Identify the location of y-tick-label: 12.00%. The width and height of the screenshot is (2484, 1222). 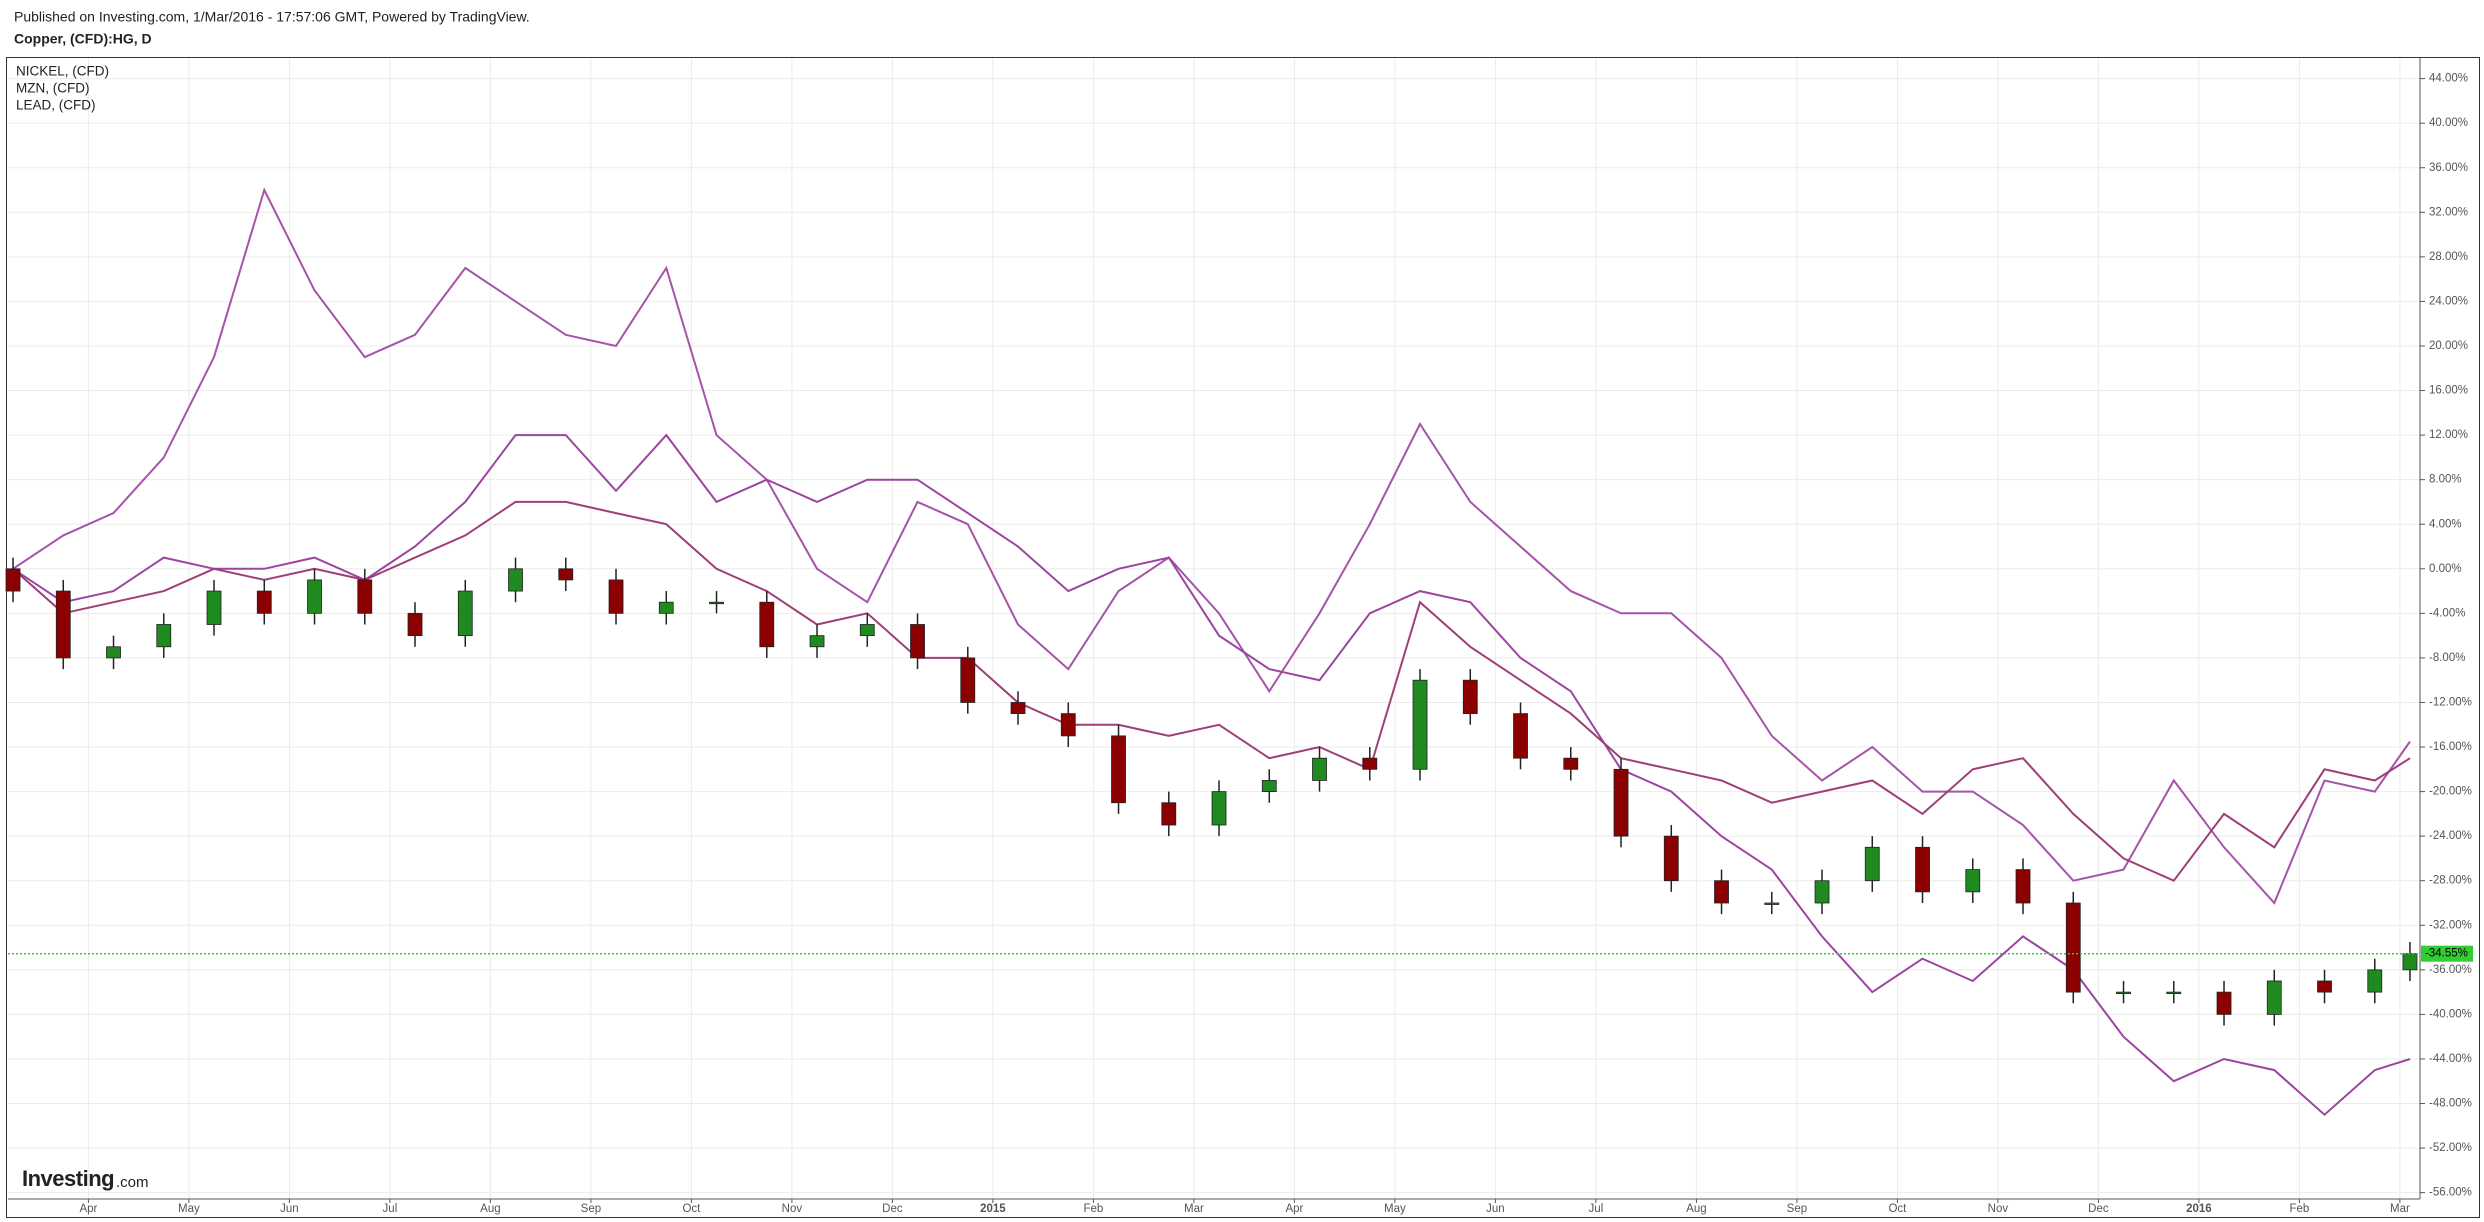
(2448, 435).